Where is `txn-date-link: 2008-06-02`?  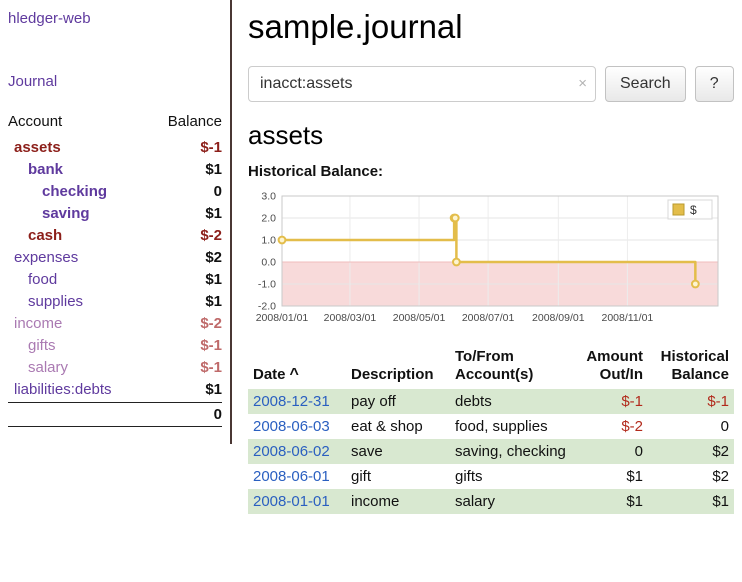 txn-date-link: 2008-06-02 is located at coordinates (291, 451).